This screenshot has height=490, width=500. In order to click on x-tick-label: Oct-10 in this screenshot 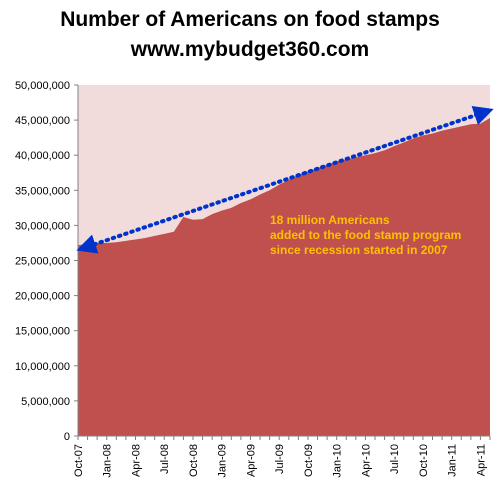, I will do `click(424, 460)`.